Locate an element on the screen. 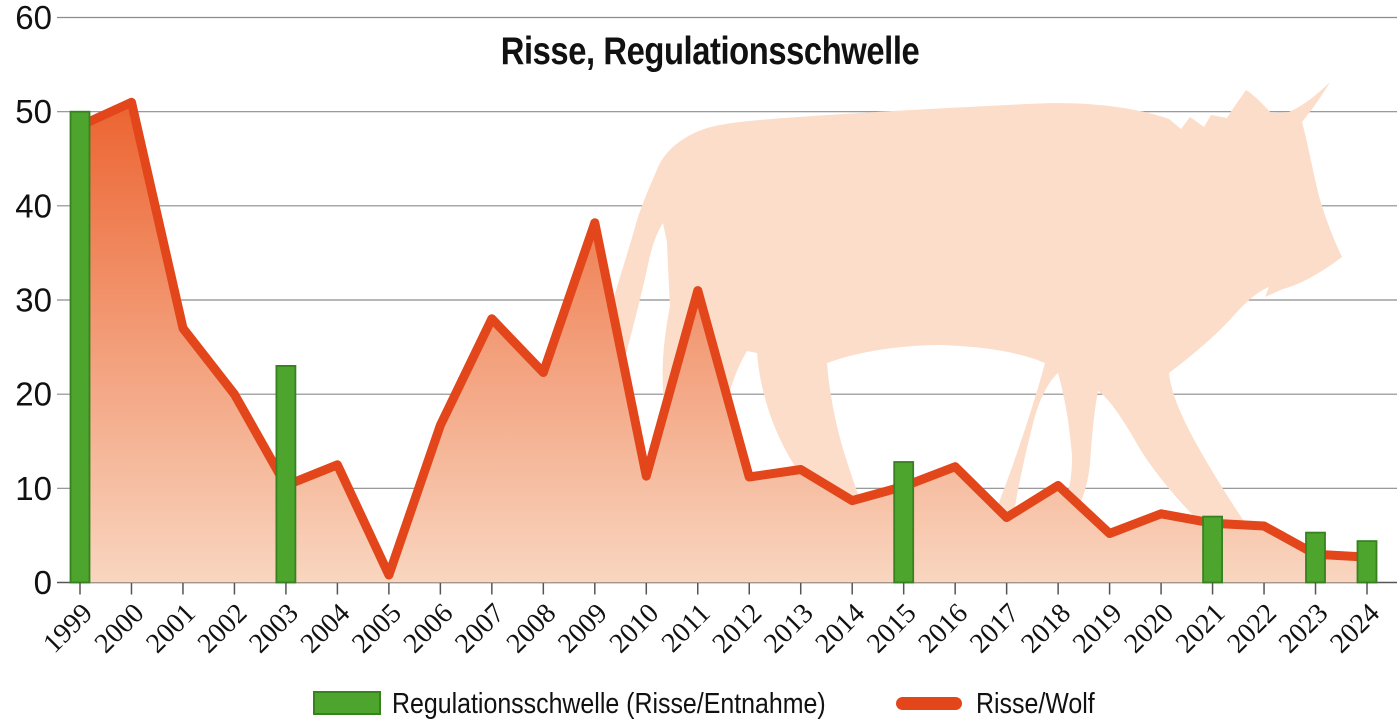  legend-bar-swatch is located at coordinates (347, 703).